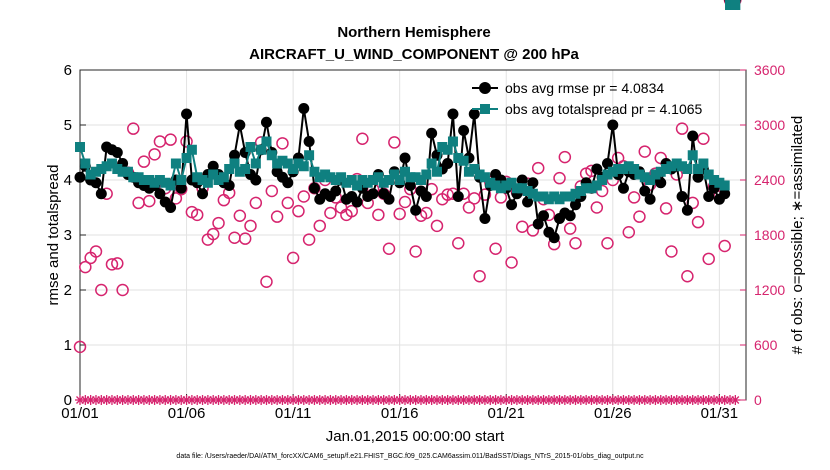  What do you see at coordinates (53, 235) in the screenshot?
I see `y-axis-label-left: rmse and totalspread` at bounding box center [53, 235].